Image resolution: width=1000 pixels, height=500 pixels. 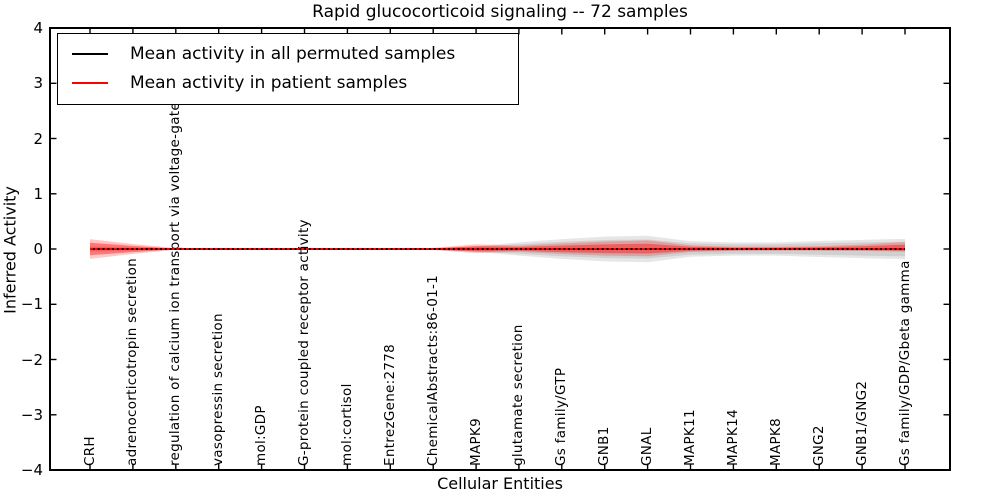 What do you see at coordinates (690, 437) in the screenshot?
I see `x-tick-label: MAPK11` at bounding box center [690, 437].